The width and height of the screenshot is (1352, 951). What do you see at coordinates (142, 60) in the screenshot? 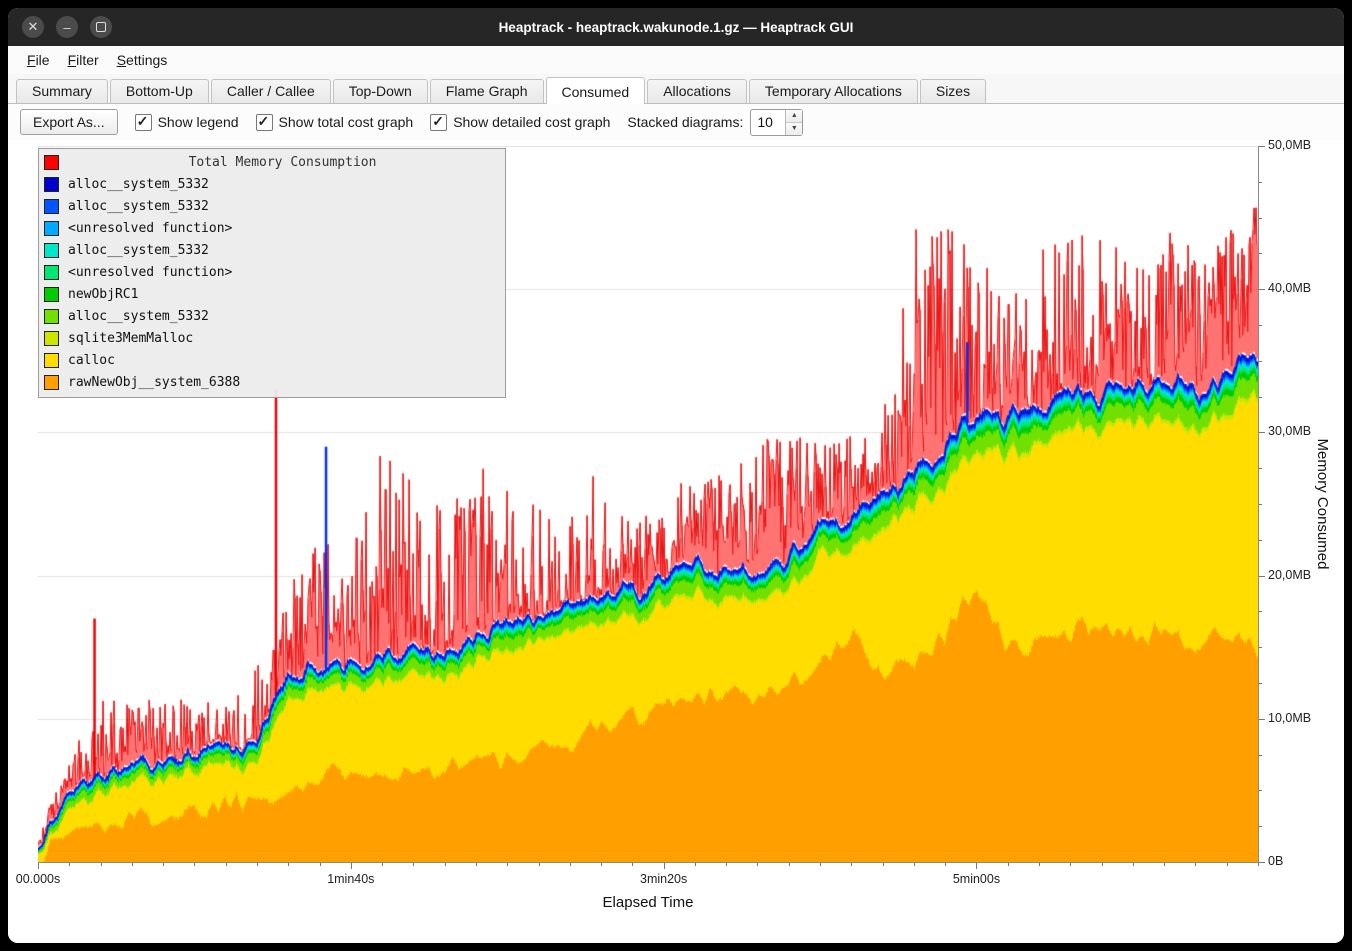
I see `menu-settings: Settings` at bounding box center [142, 60].